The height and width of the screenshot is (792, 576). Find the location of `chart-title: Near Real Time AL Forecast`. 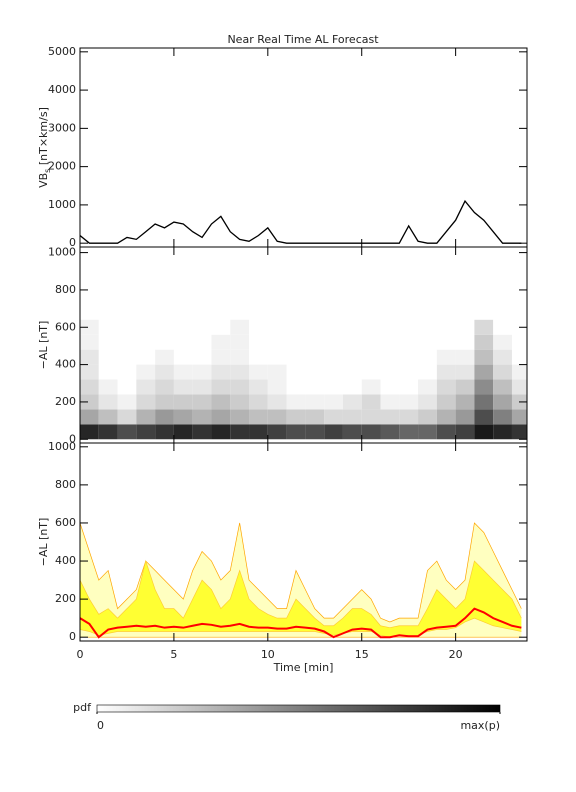

chart-title: Near Real Time AL Forecast is located at coordinates (303, 39).